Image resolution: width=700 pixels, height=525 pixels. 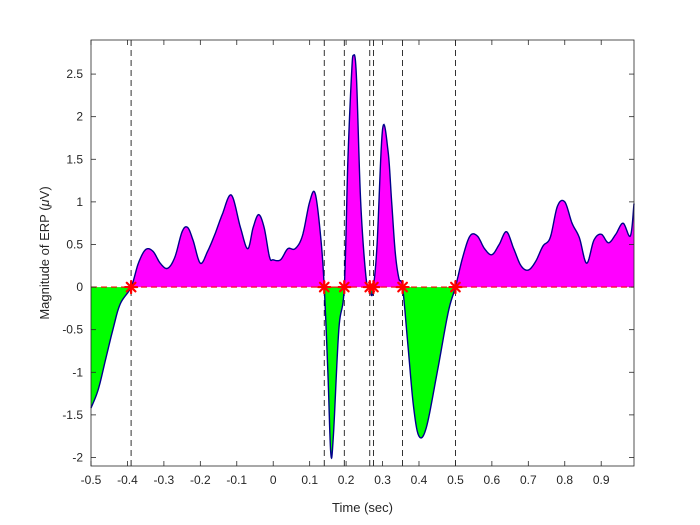 I want to click on y-tick-label-2: -1, so click(x=77, y=372).